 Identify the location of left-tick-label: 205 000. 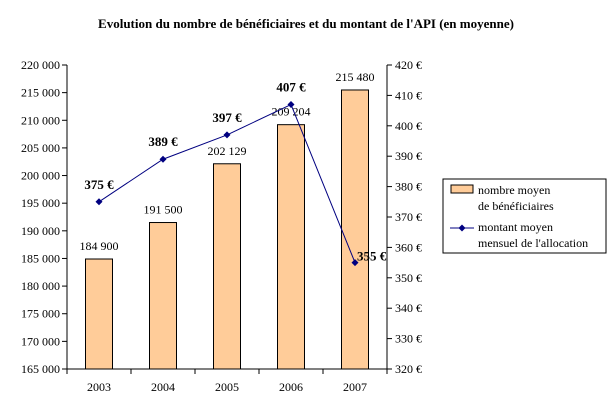
(40, 148).